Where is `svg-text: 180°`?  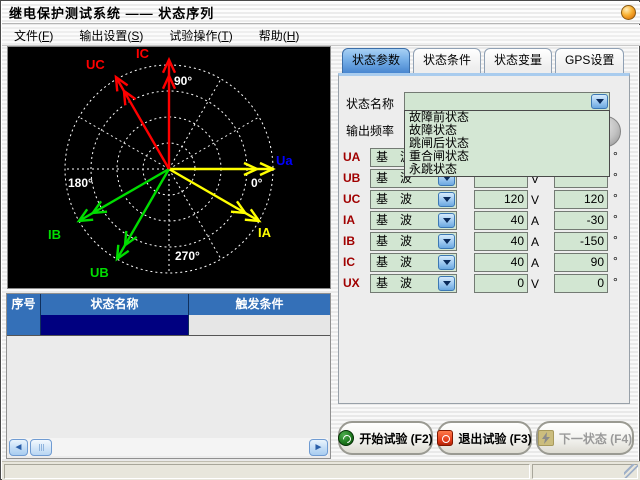
svg-text: 180° is located at coordinates (80, 183).